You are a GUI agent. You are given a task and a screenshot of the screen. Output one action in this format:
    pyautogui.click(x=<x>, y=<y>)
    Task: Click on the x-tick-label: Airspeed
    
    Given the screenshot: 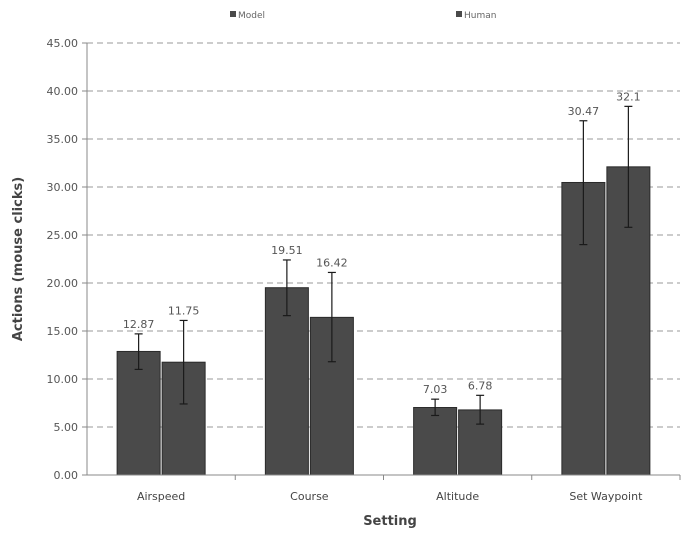 What is the action you would take?
    pyautogui.click(x=161, y=496)
    